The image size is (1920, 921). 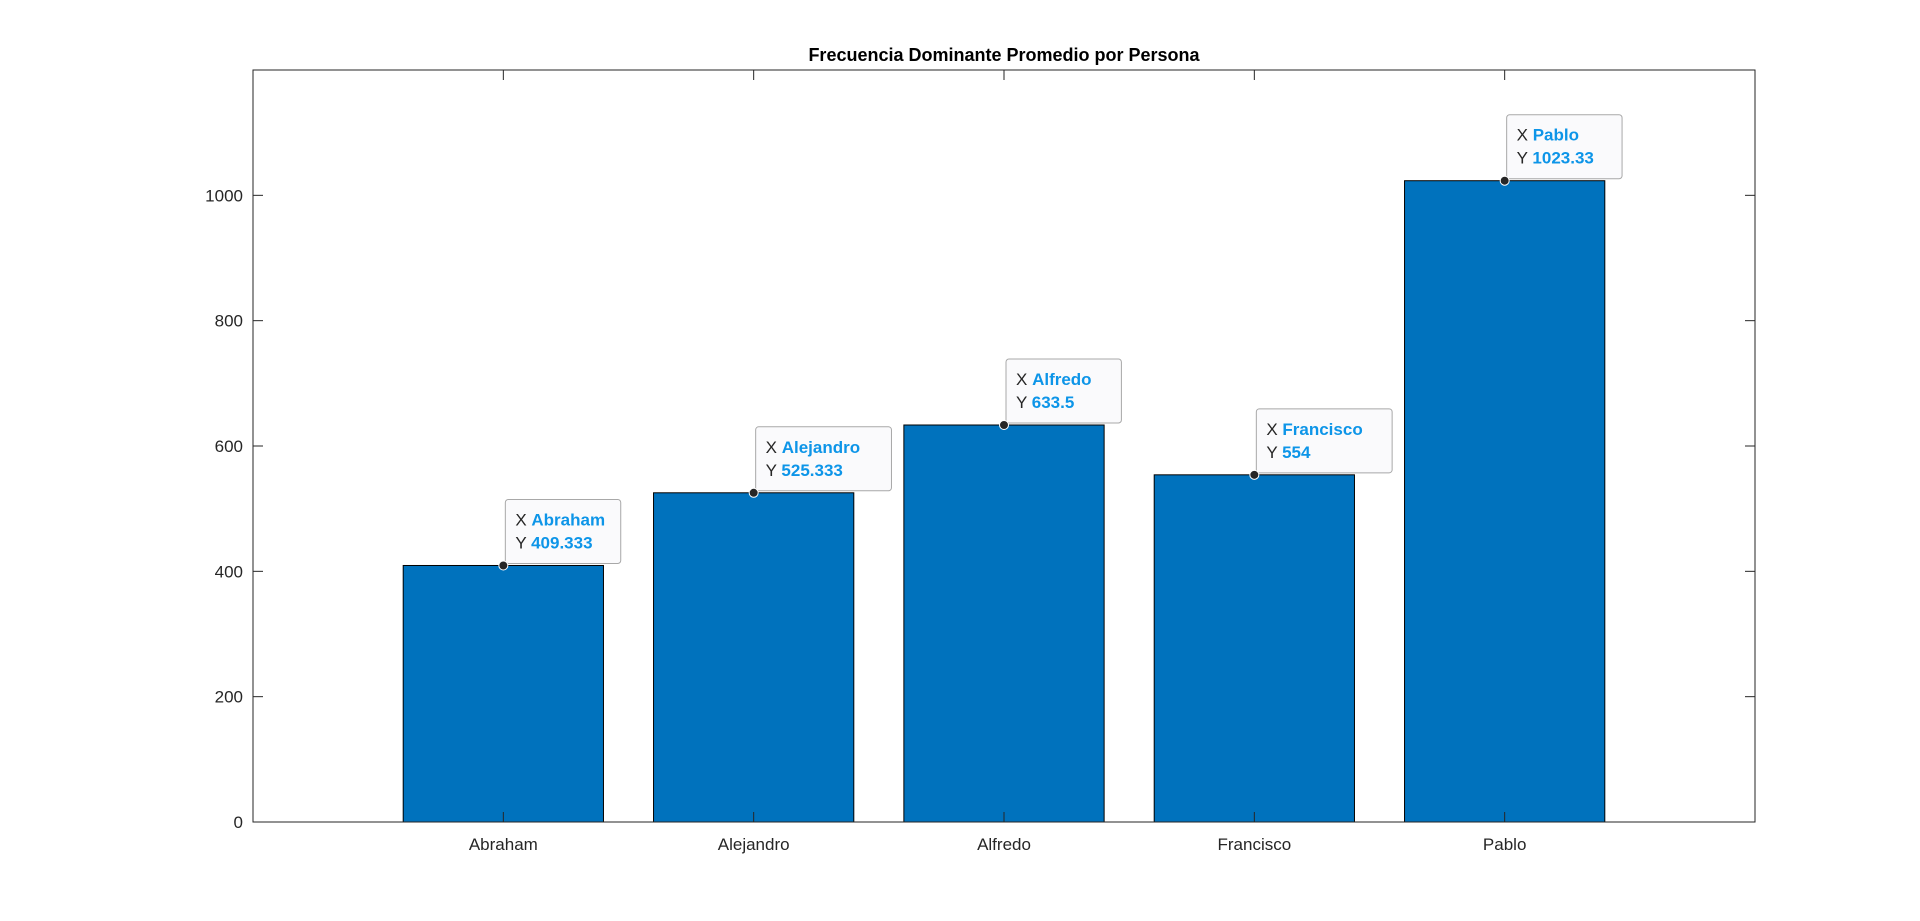 I want to click on datatip-x-line: X Alejandro, so click(x=813, y=447).